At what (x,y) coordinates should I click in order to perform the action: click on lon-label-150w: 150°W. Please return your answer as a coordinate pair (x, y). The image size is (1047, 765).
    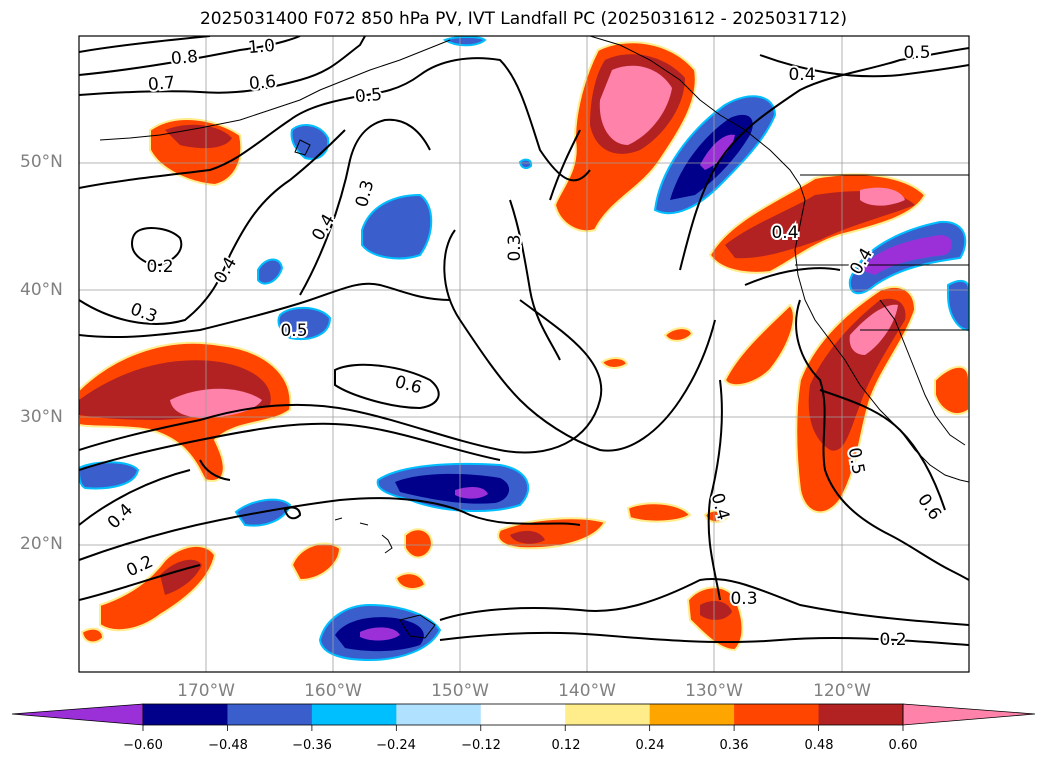
    Looking at the image, I should click on (460, 691).